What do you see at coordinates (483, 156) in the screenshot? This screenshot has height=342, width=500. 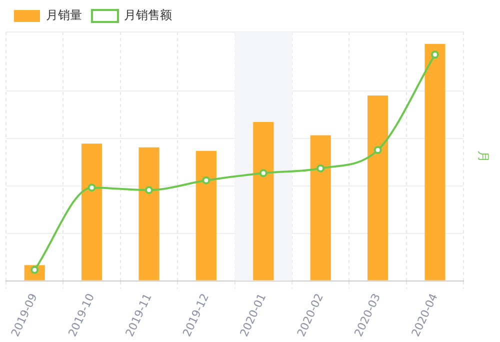 I see `y2-axis-title: 月` at bounding box center [483, 156].